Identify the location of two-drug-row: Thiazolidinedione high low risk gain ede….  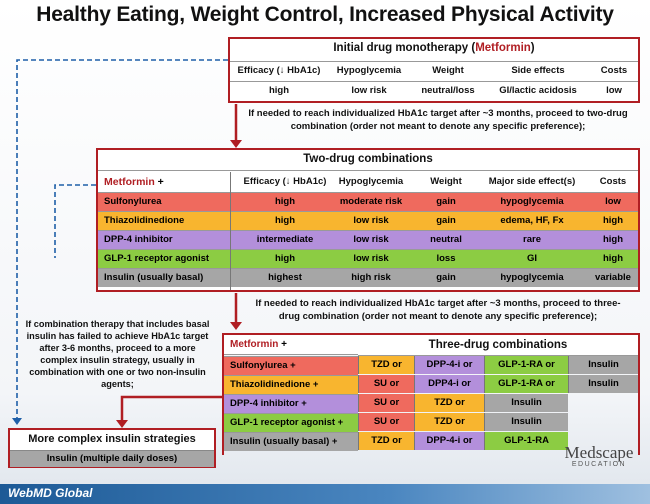
(368, 220).